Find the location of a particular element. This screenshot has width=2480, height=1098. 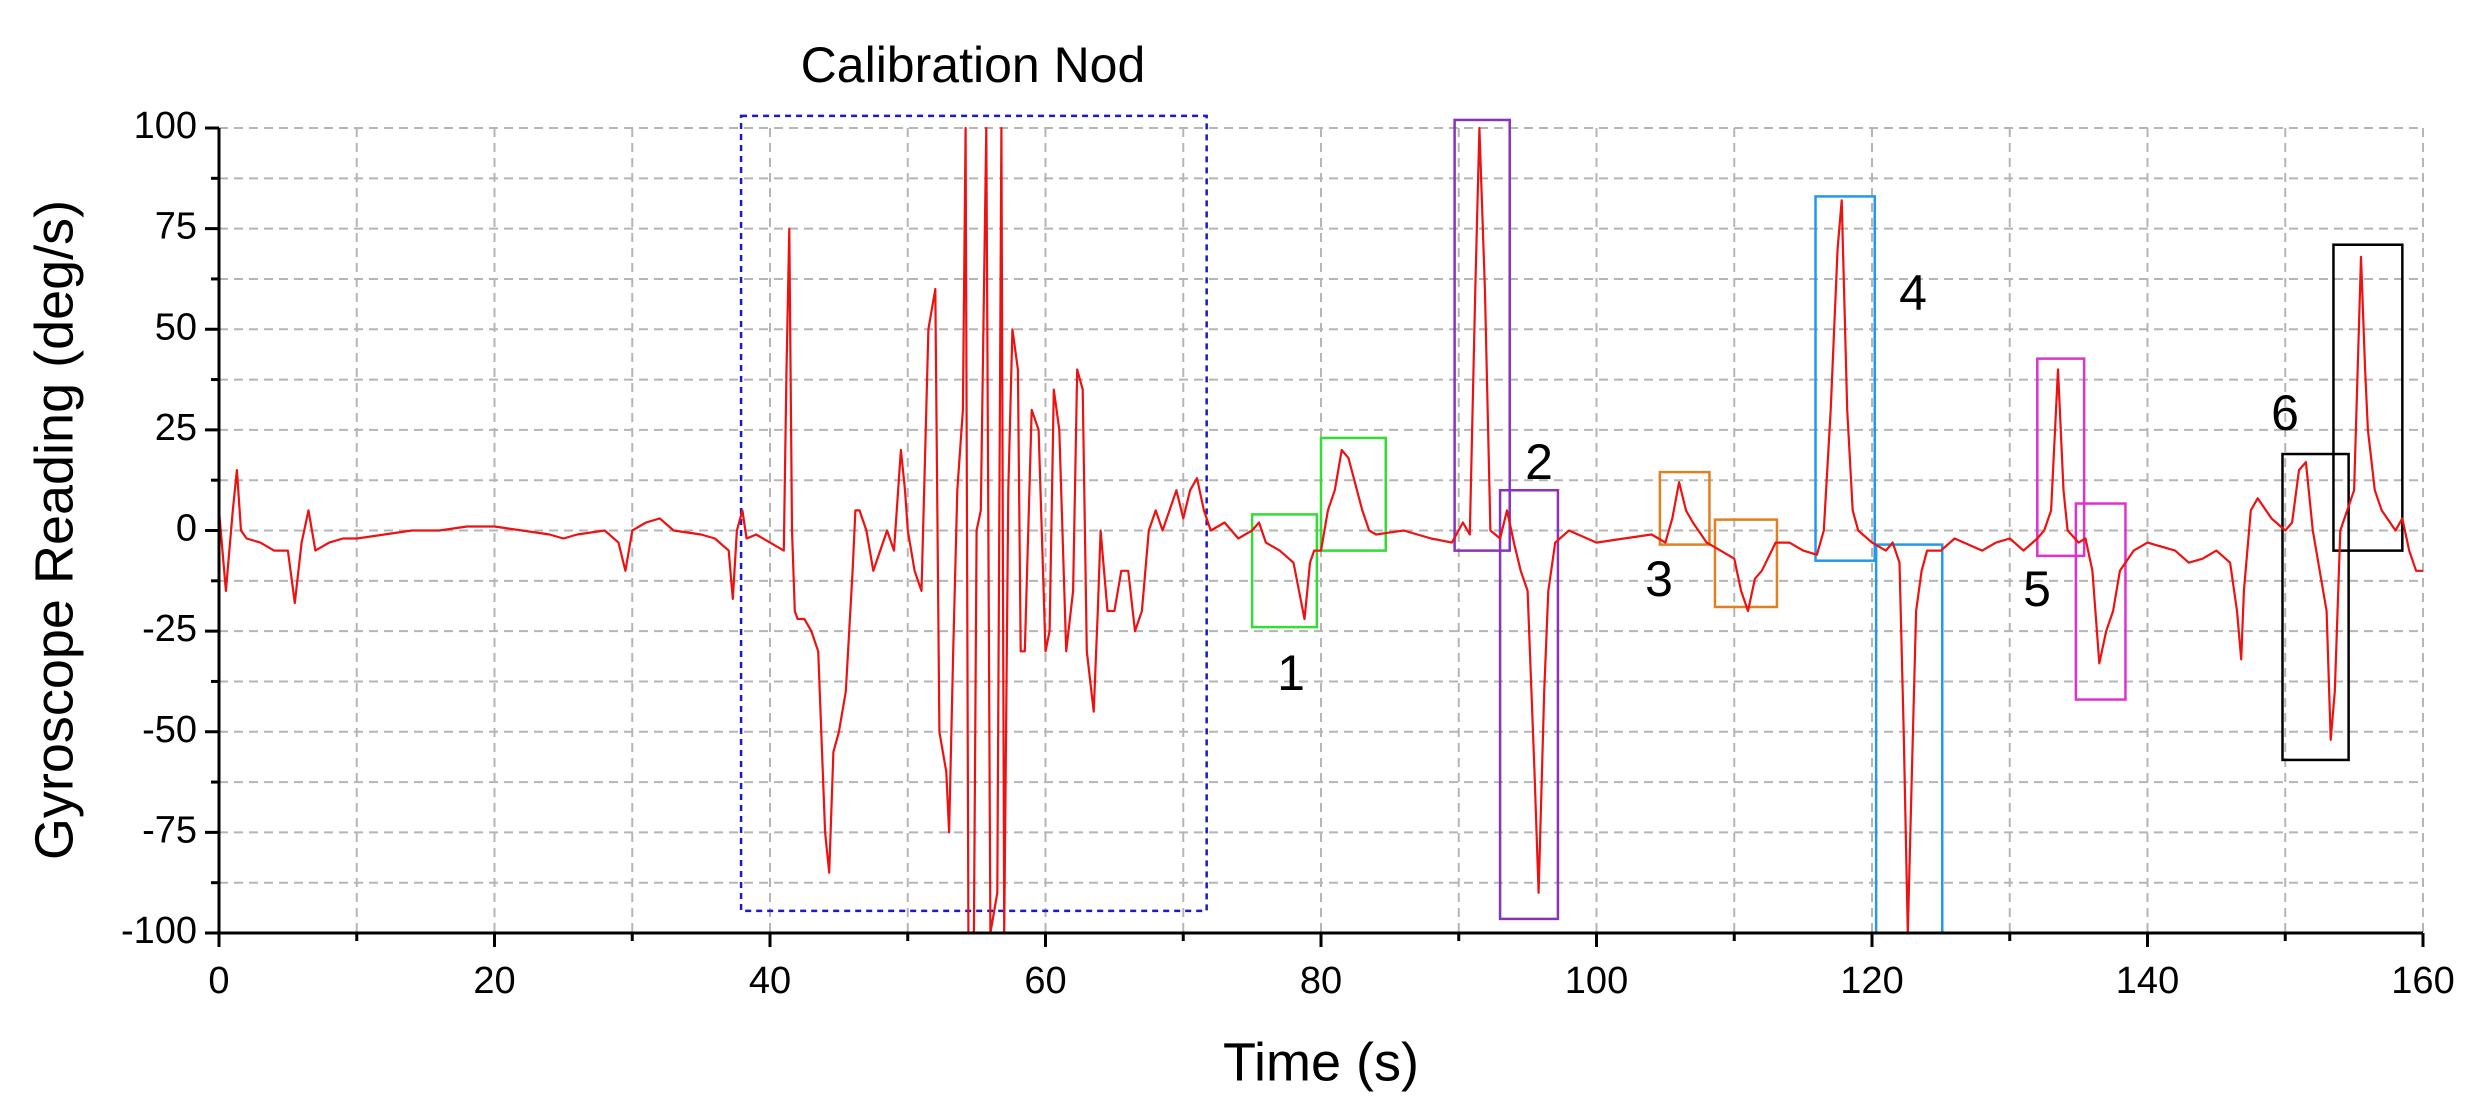

x-tick-label: 60 is located at coordinates (1045, 981).